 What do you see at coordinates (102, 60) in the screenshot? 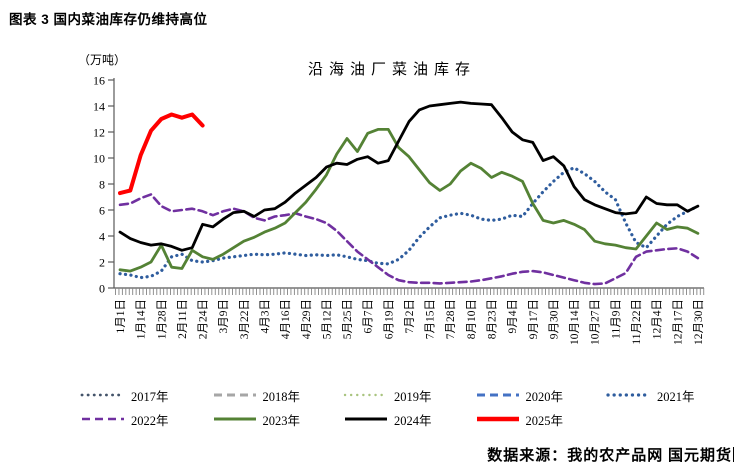
I see `y-axis-unit-label: （万吨）` at bounding box center [102, 60].